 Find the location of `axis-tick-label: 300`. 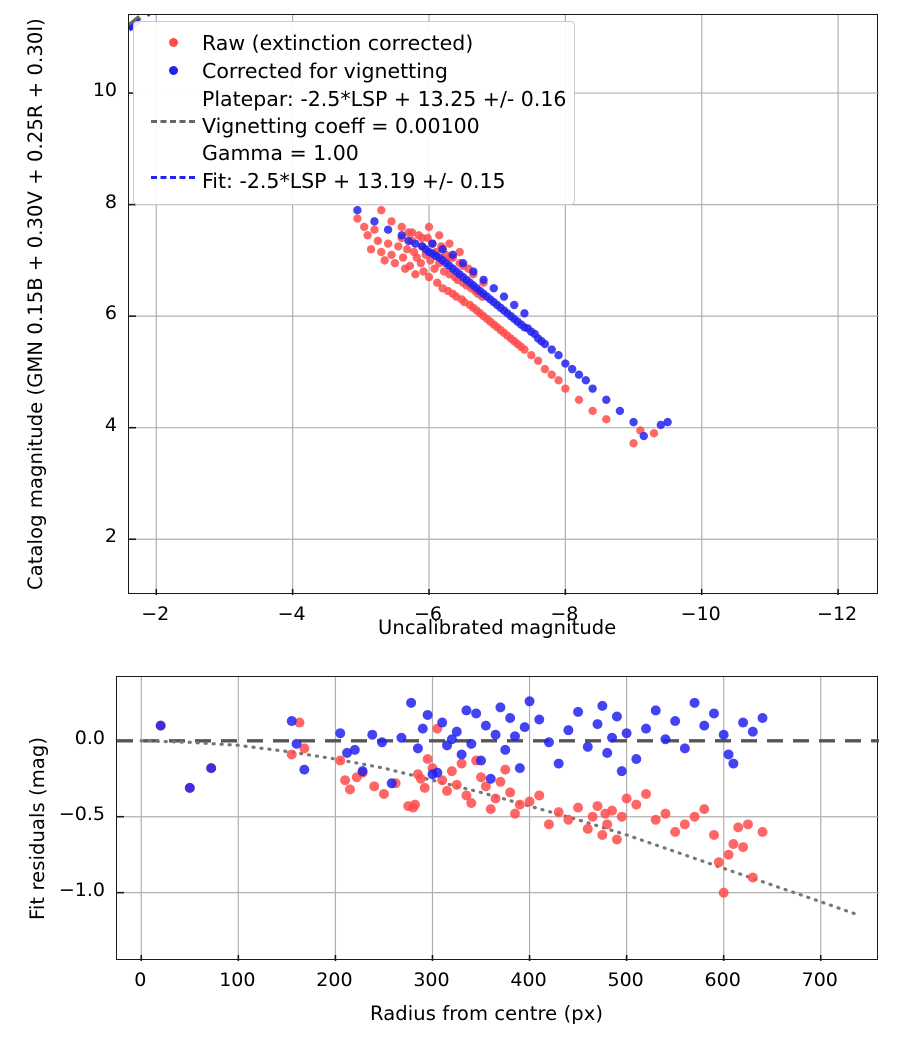

axis-tick-label: 300 is located at coordinates (431, 980).